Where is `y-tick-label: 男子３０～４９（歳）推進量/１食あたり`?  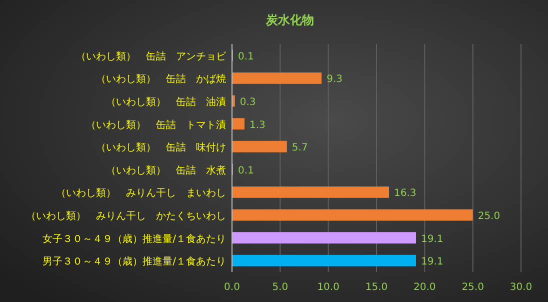 y-tick-label: 男子３０～４９（歳）推進量/１食あたり is located at coordinates (134, 262).